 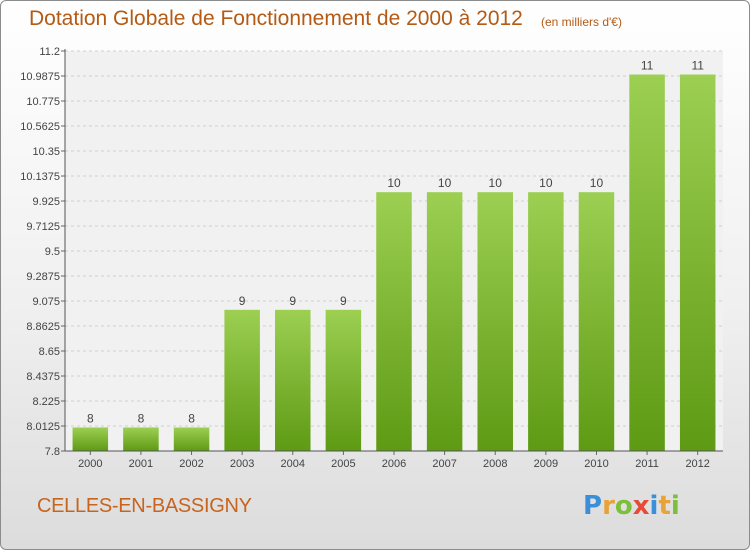 What do you see at coordinates (394, 464) in the screenshot?
I see `x-tick-label: 2006` at bounding box center [394, 464].